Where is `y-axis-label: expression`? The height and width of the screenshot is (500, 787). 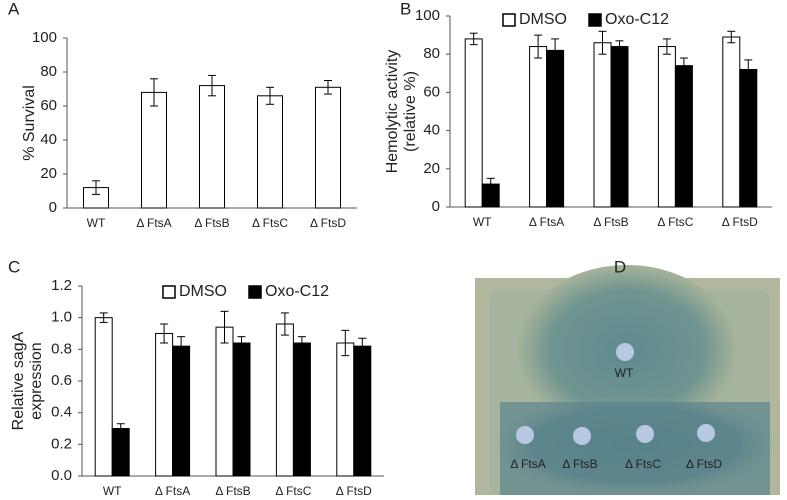
y-axis-label: expression is located at coordinates (36, 380).